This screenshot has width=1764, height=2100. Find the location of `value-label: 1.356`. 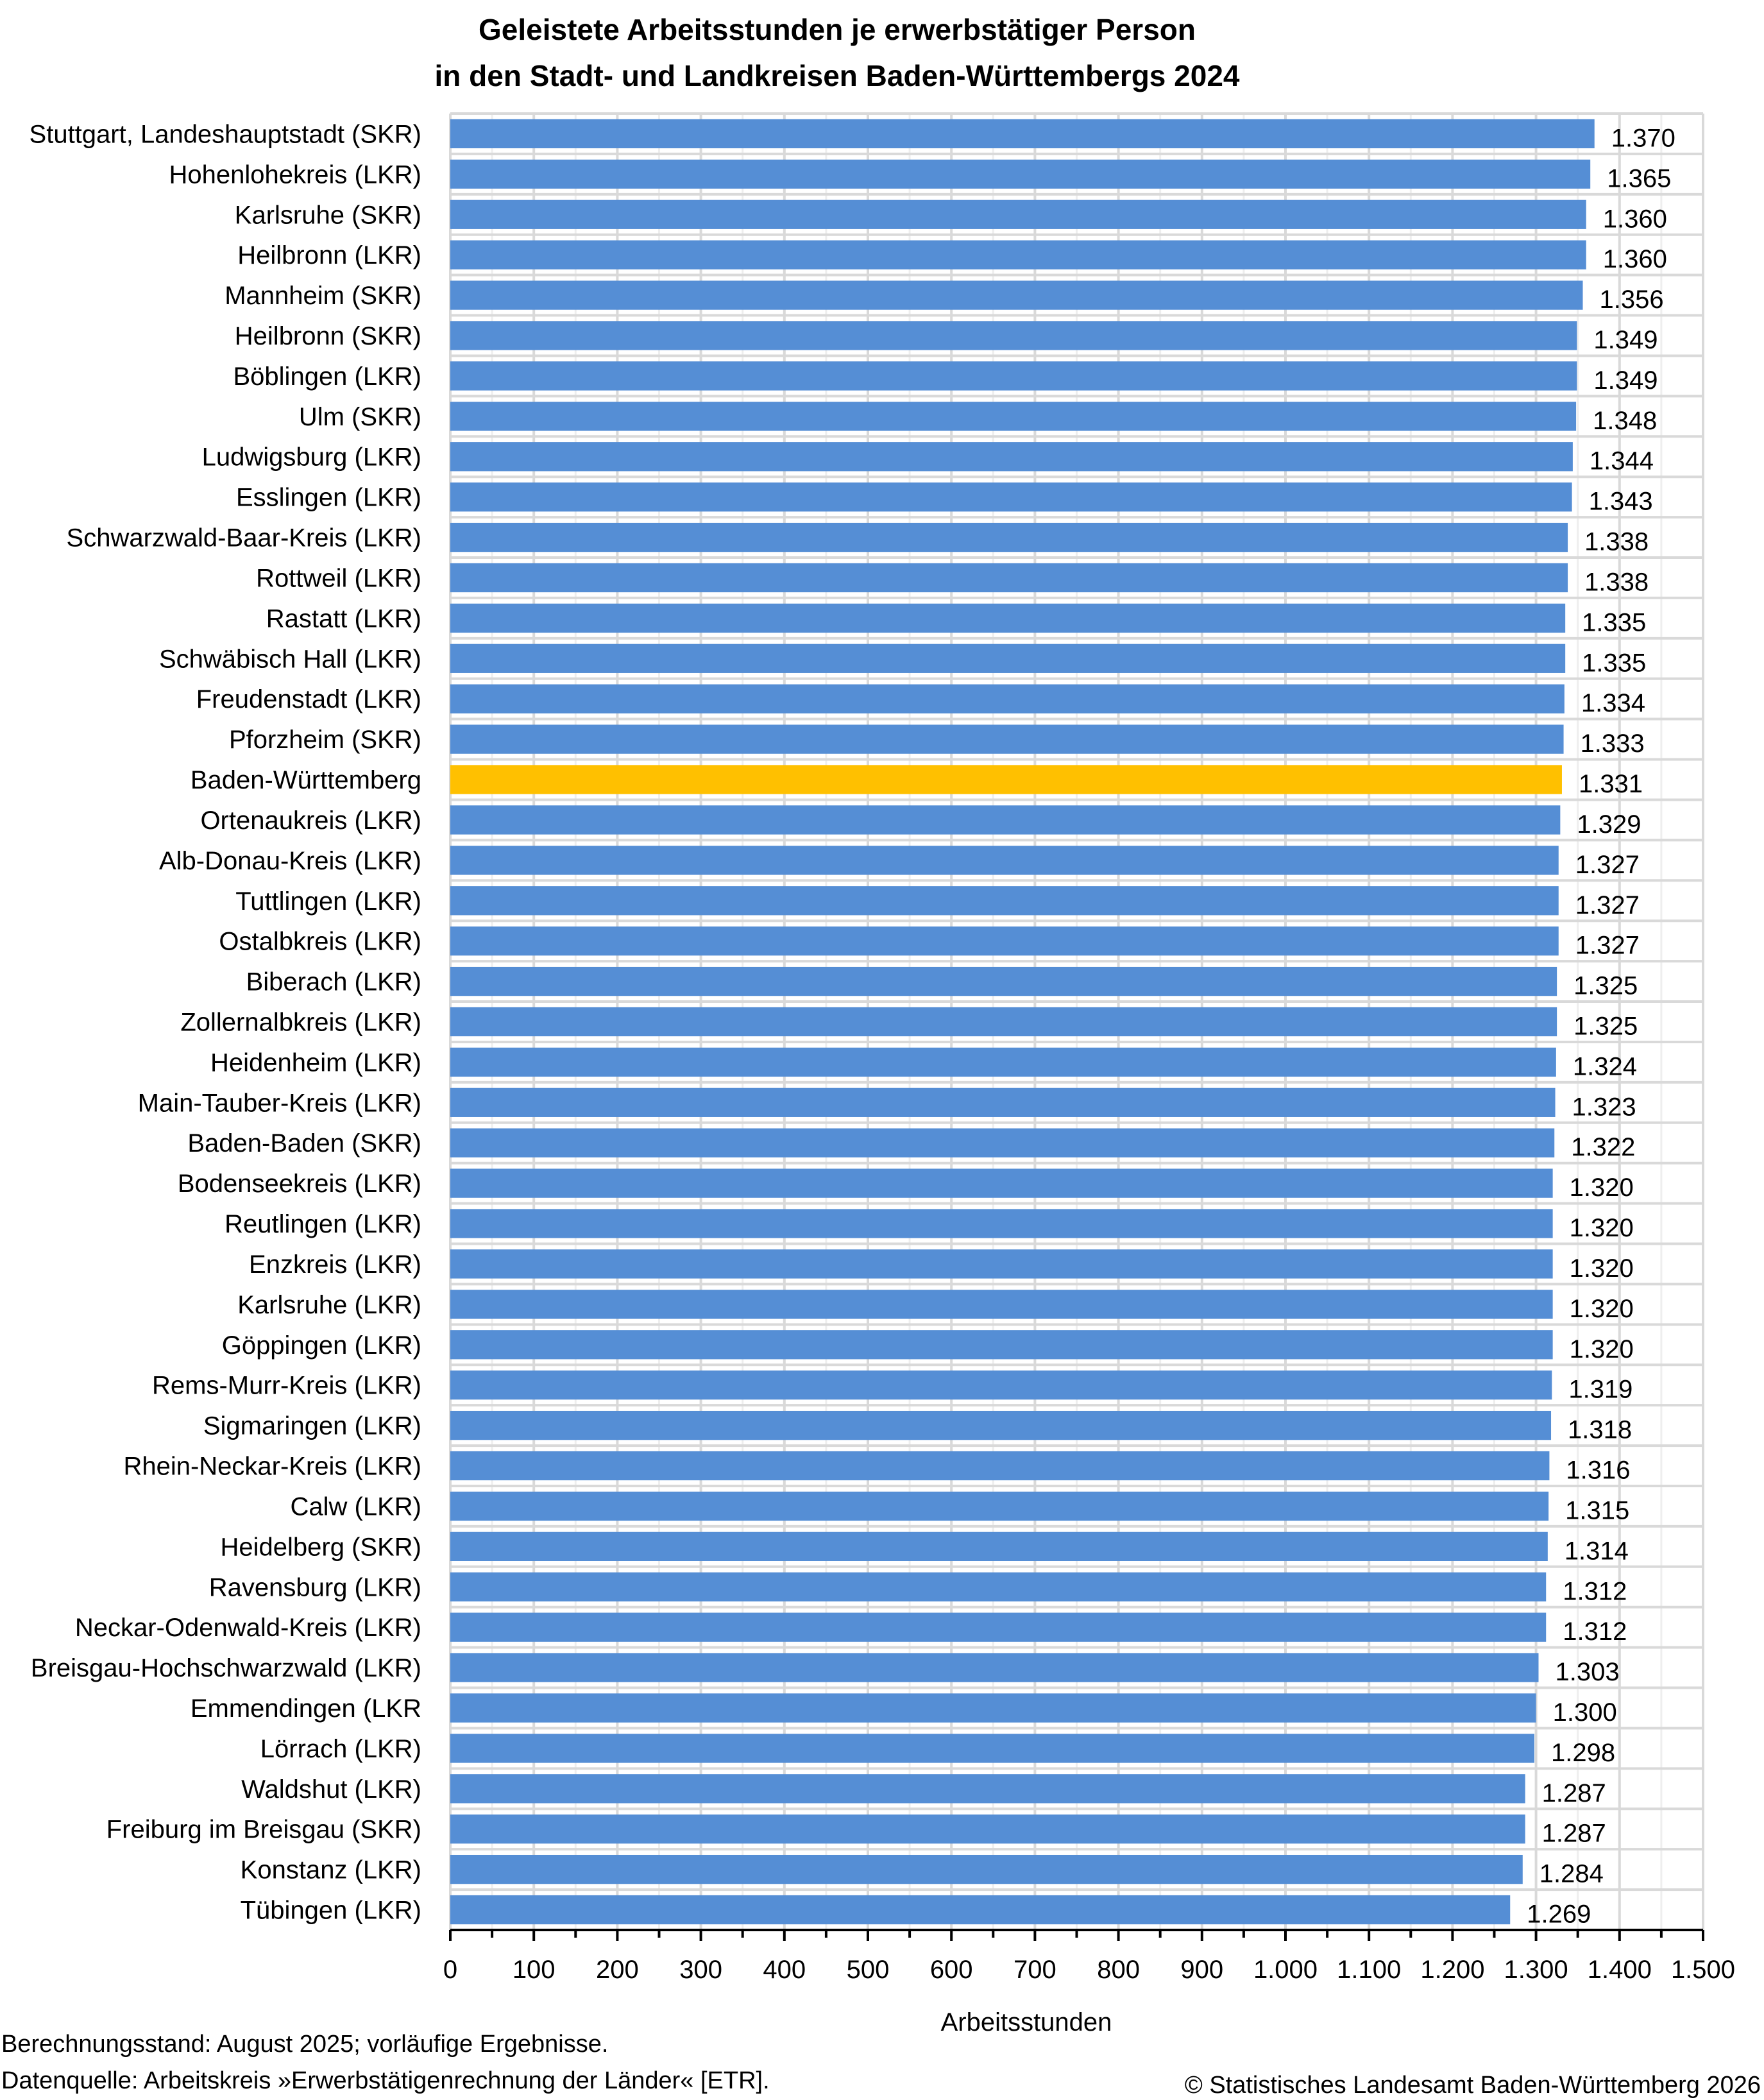

value-label: 1.356 is located at coordinates (1632, 300).